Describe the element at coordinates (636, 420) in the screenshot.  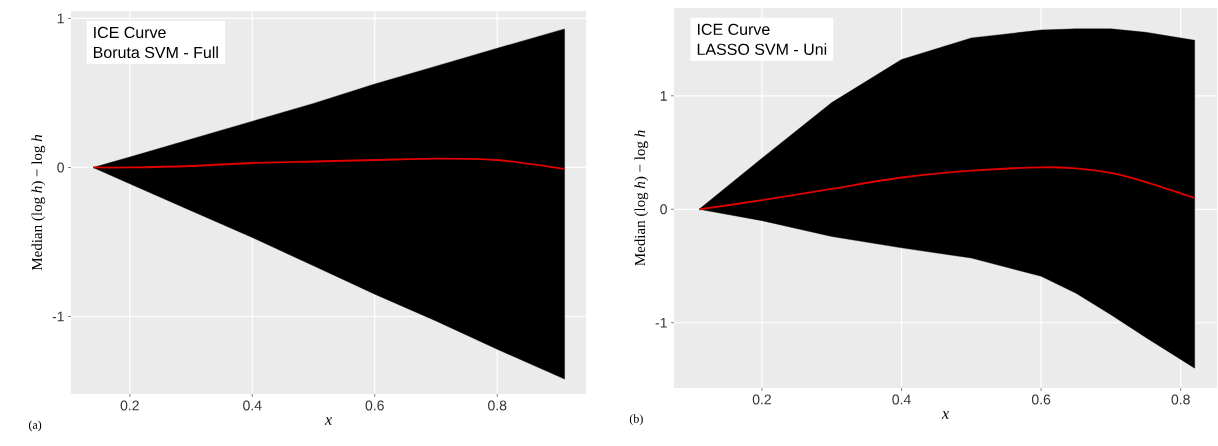
I see `text: (b)` at that location.